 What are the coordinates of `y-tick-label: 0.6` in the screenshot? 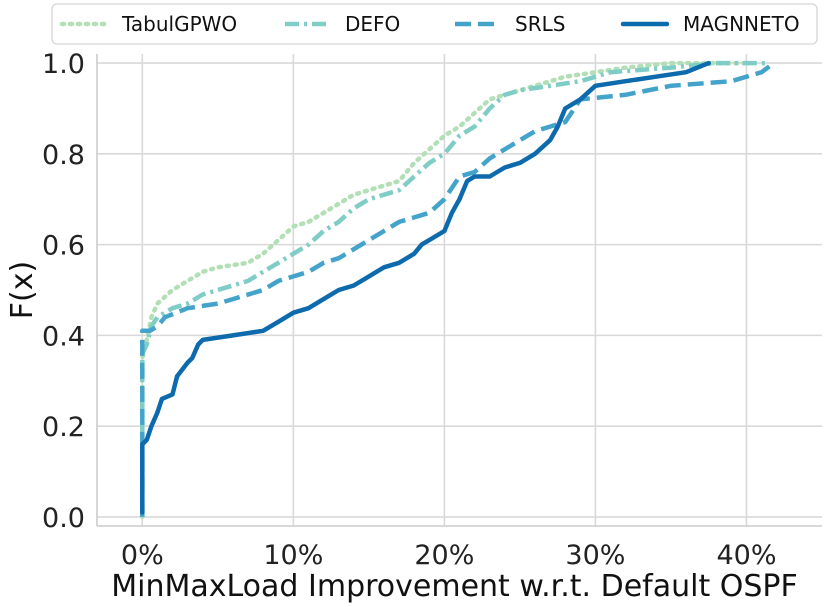 It's located at (63, 246).